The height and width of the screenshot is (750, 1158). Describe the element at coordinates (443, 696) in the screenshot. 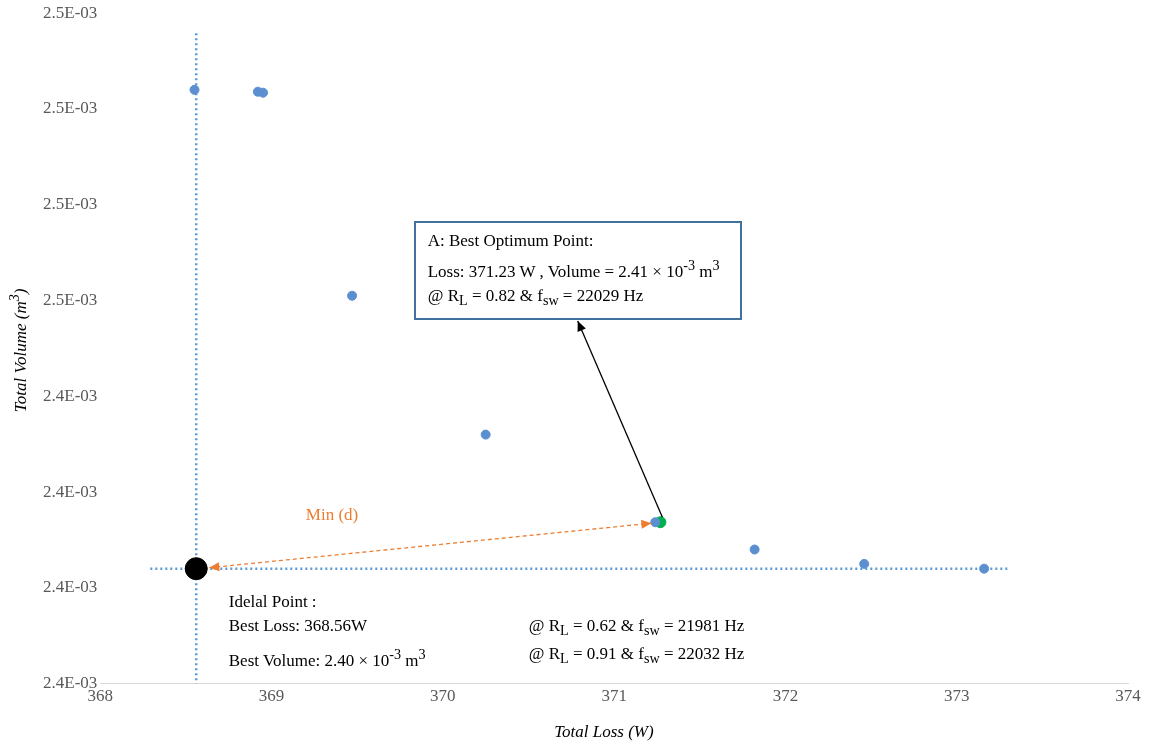

I see `x-tick-label: 370` at that location.